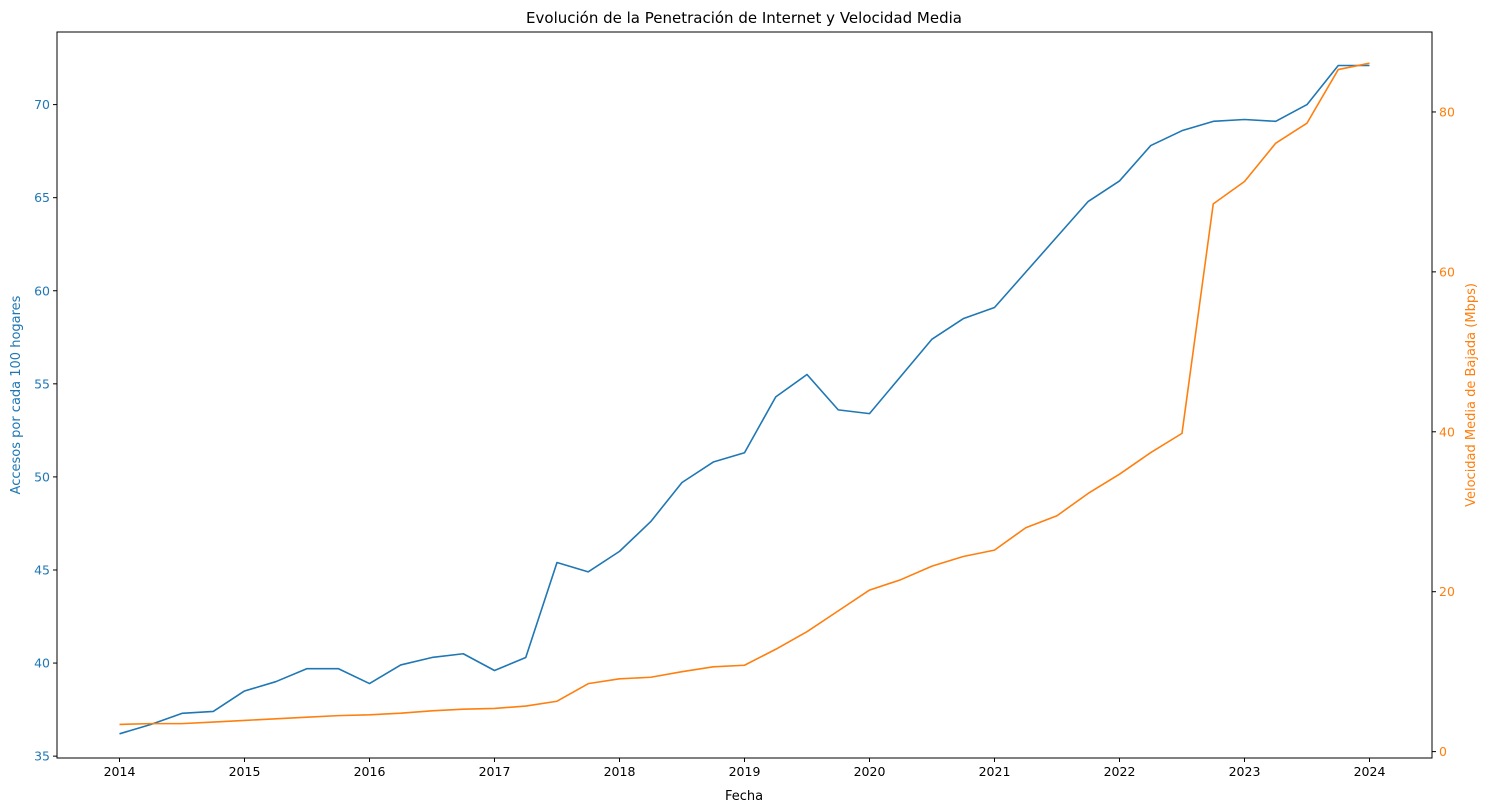 The image size is (1489, 812). I want to click on x-tick-label: 2021, so click(995, 771).